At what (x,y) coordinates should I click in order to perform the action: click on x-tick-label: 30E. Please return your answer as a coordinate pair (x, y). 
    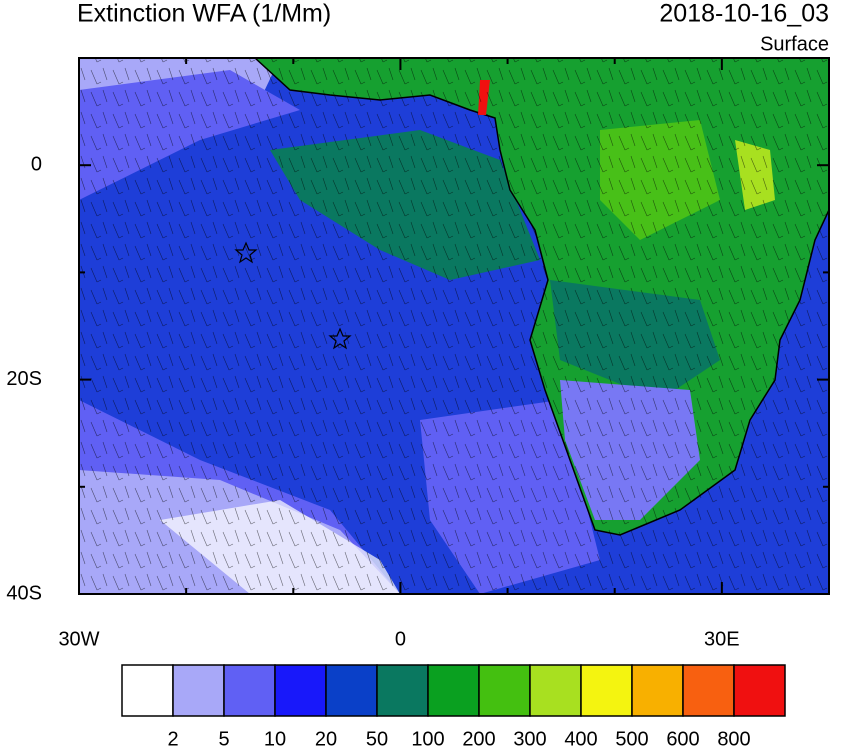
    Looking at the image, I should click on (722, 639).